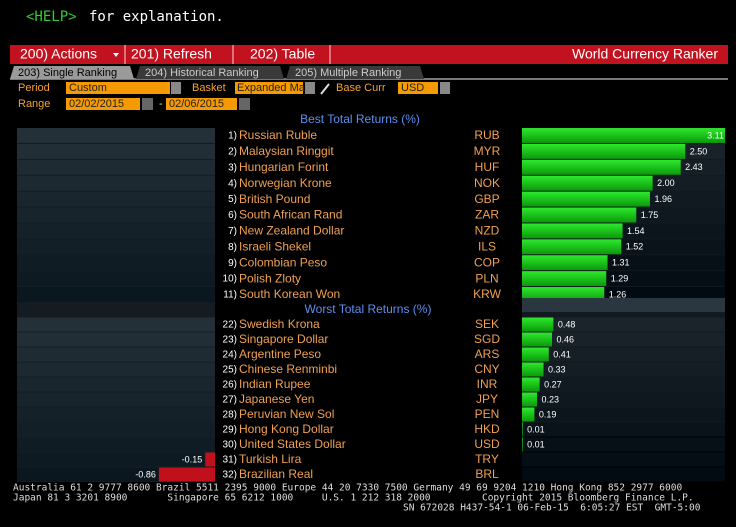 This screenshot has width=736, height=527. I want to click on currency-code: ZAR, so click(487, 215).